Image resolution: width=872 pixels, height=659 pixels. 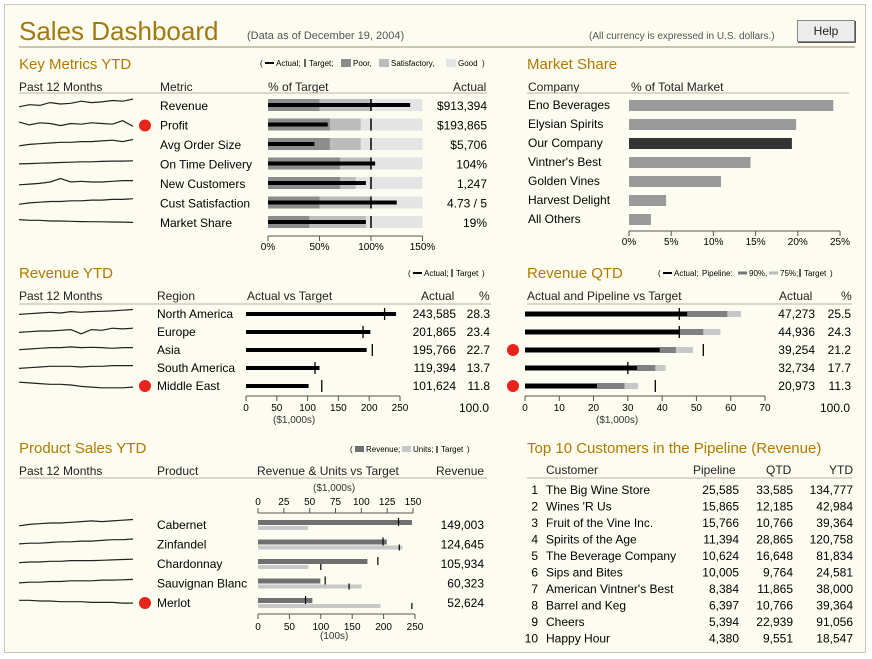 What do you see at coordinates (724, 589) in the screenshot?
I see `tc-pipeline-6: 8,384` at bounding box center [724, 589].